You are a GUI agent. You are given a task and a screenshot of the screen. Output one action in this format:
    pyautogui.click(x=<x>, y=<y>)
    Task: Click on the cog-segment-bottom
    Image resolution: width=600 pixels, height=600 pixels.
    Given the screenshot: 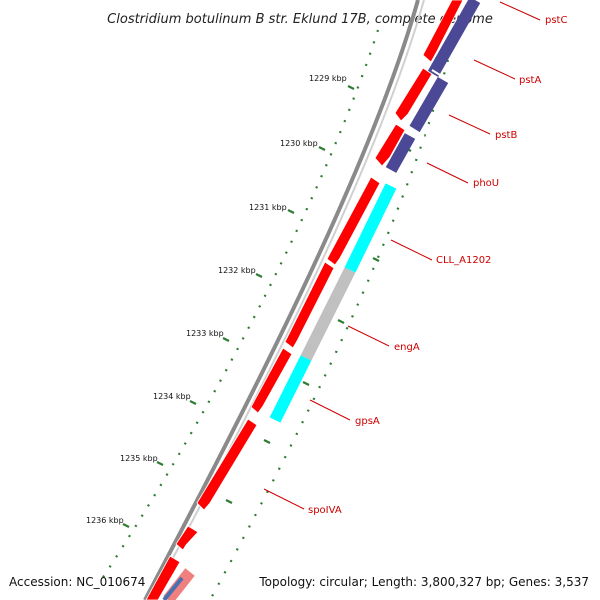 What is the action you would take?
    pyautogui.click(x=179, y=584)
    